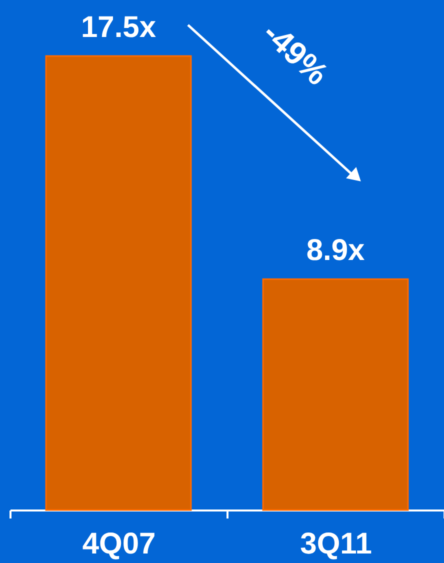 Image resolution: width=444 pixels, height=563 pixels. I want to click on x-tick-label: 3Q11, so click(336, 544).